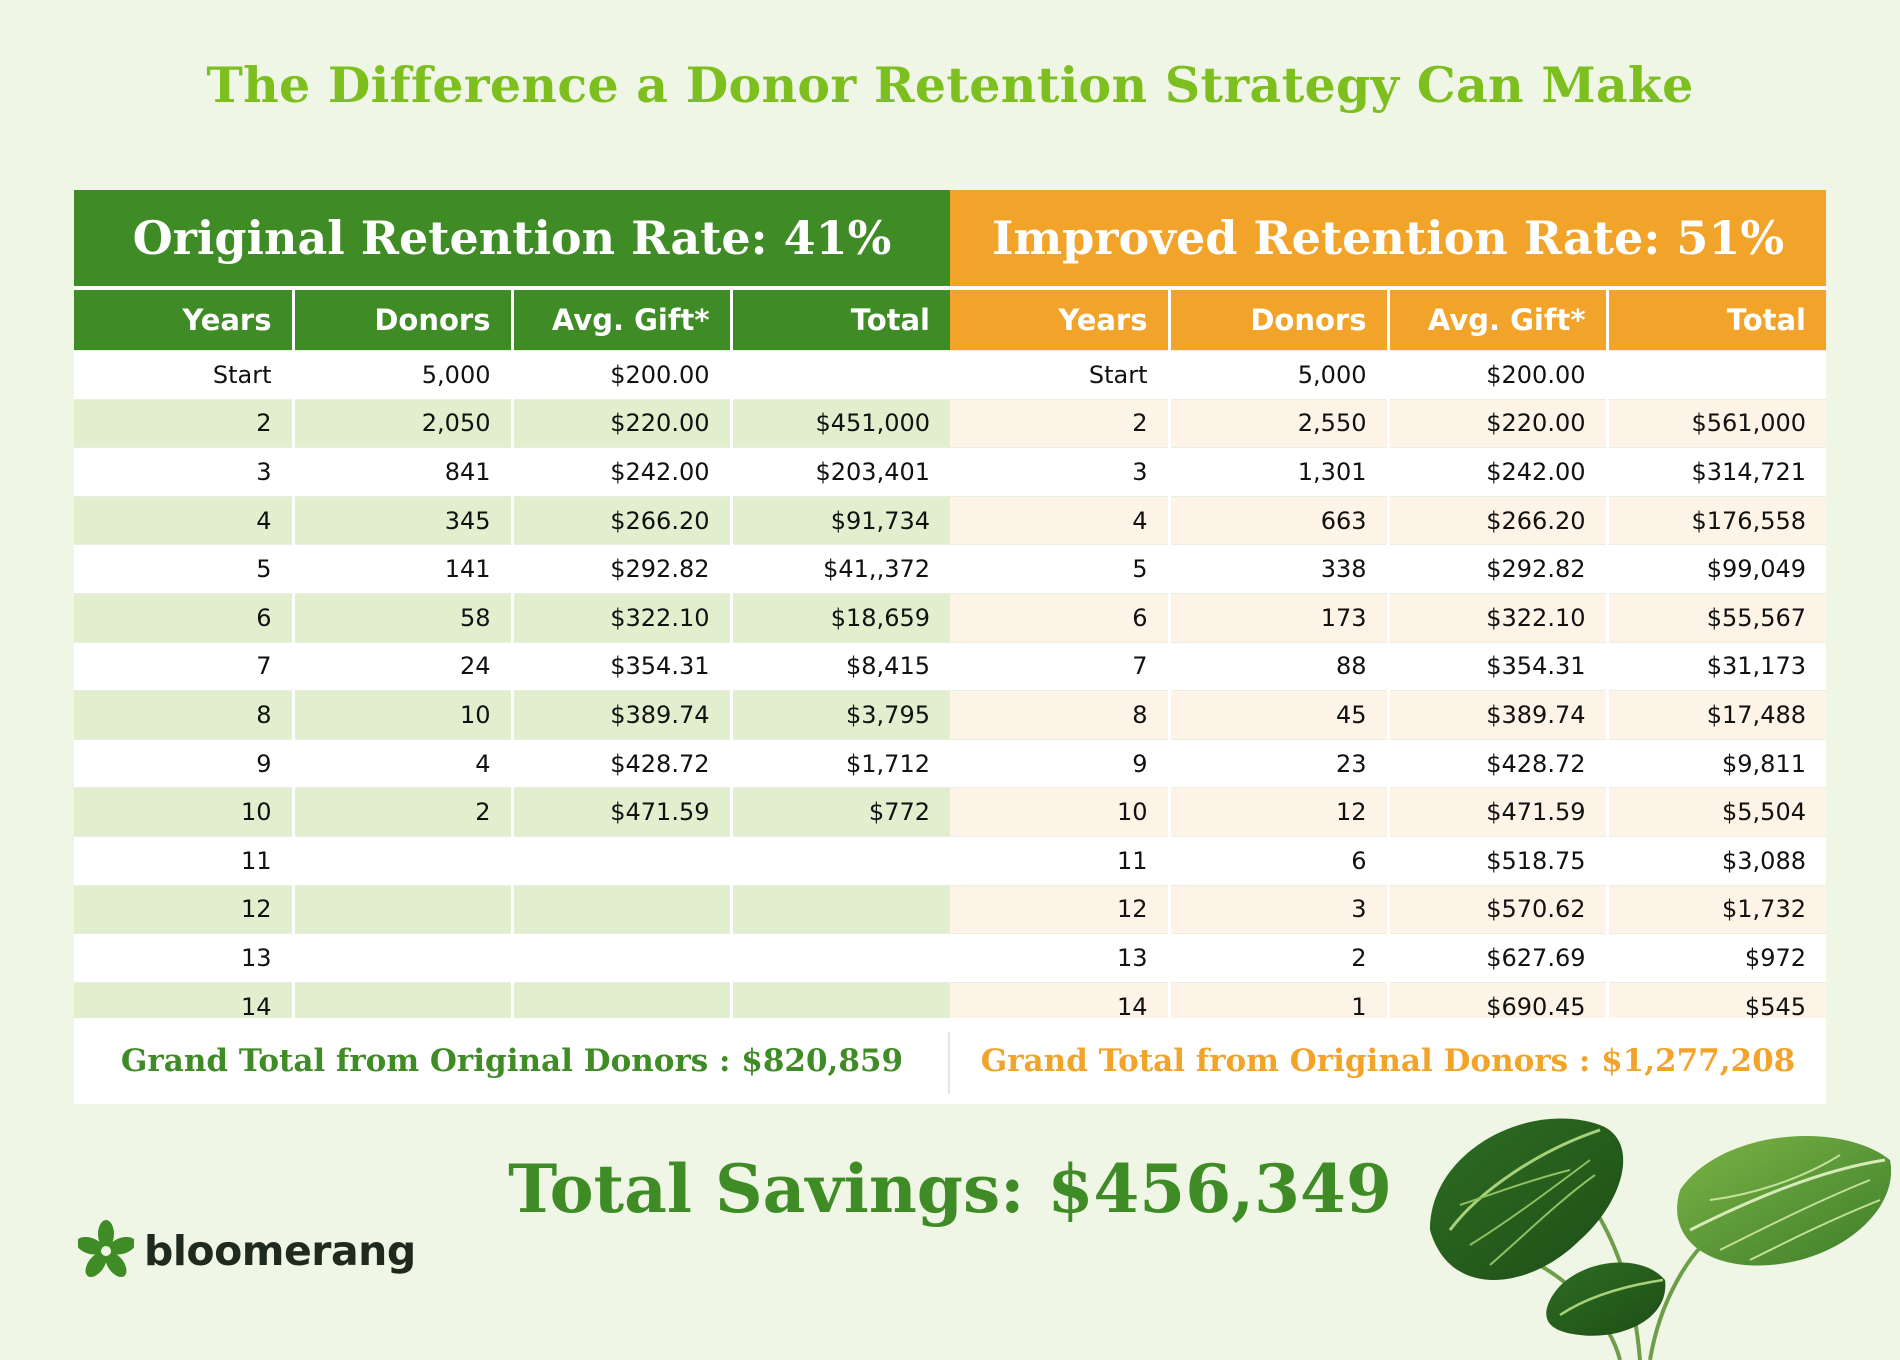  I want to click on cell-donors: 10, so click(401, 715).